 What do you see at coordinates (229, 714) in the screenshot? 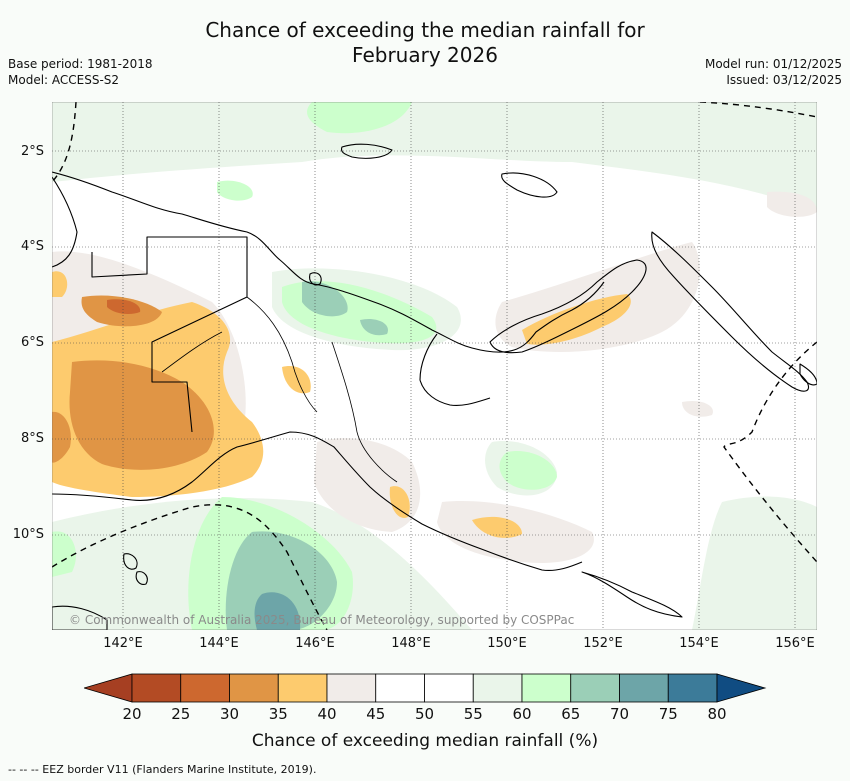
I see `colorbar-tick-label: 30` at bounding box center [229, 714].